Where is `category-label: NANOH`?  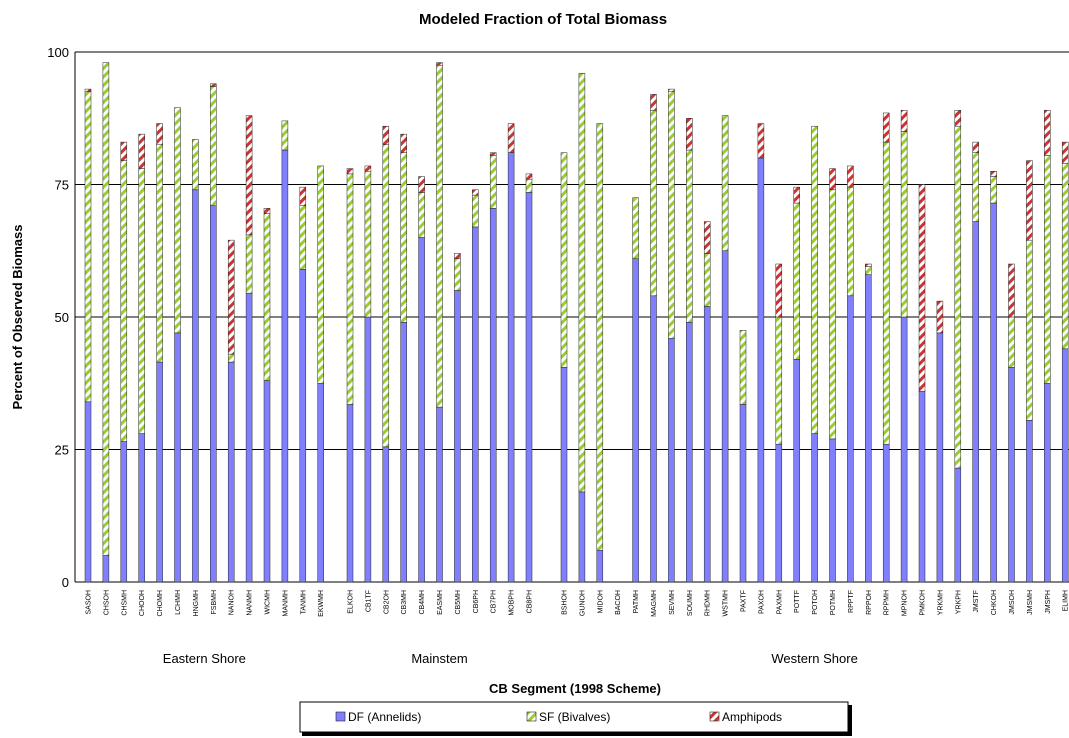
category-label: NANOH is located at coordinates (232, 602).